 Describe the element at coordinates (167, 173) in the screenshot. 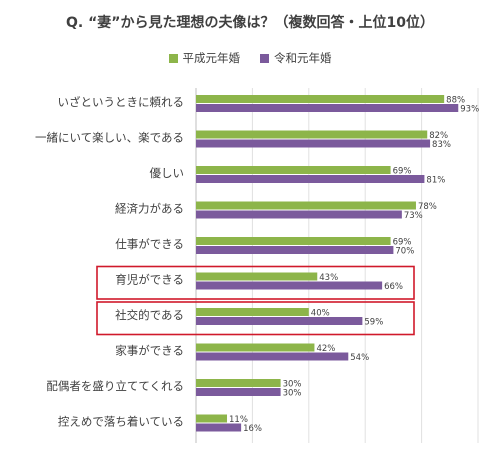

I see `category-label: 優しい` at that location.